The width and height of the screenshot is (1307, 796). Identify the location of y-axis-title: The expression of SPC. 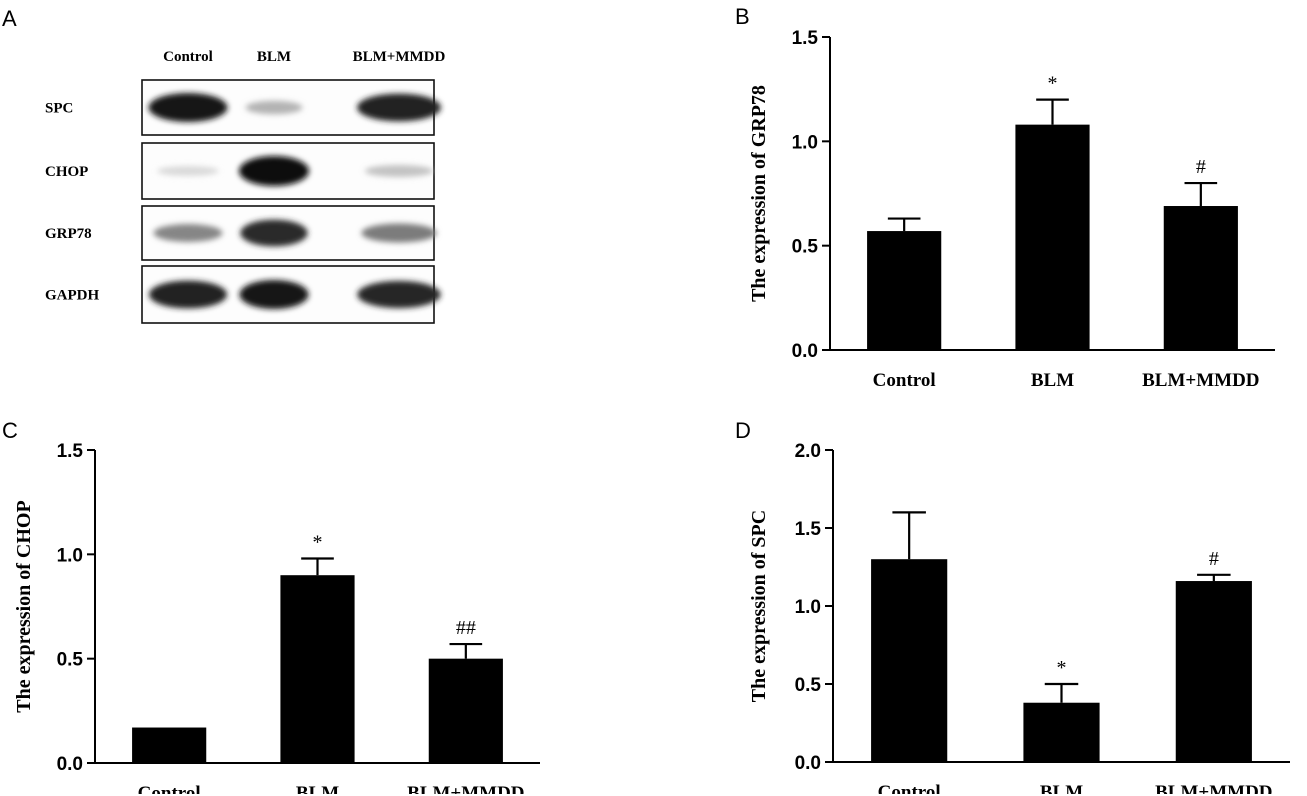
(759, 606).